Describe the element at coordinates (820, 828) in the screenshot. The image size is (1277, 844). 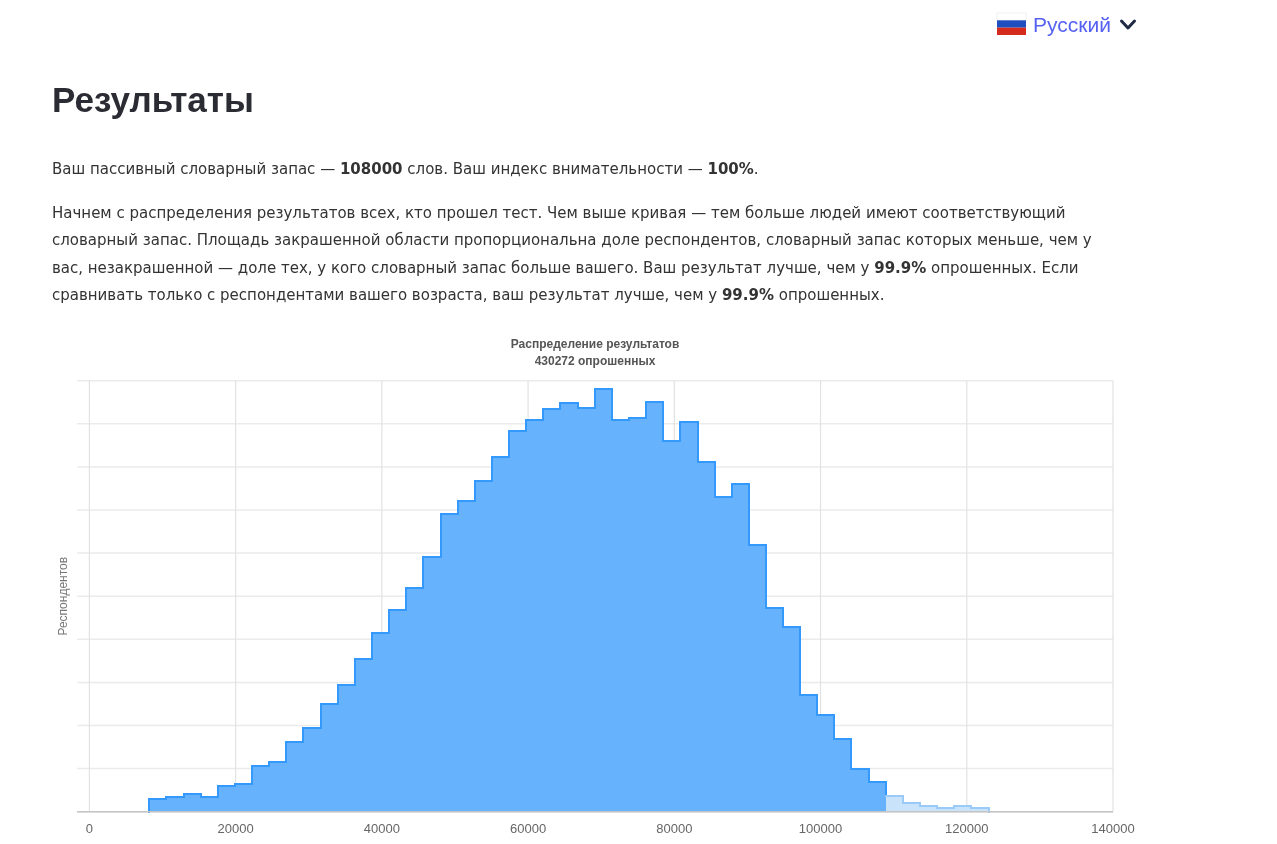
I see `x-tick-label: 100000` at that location.